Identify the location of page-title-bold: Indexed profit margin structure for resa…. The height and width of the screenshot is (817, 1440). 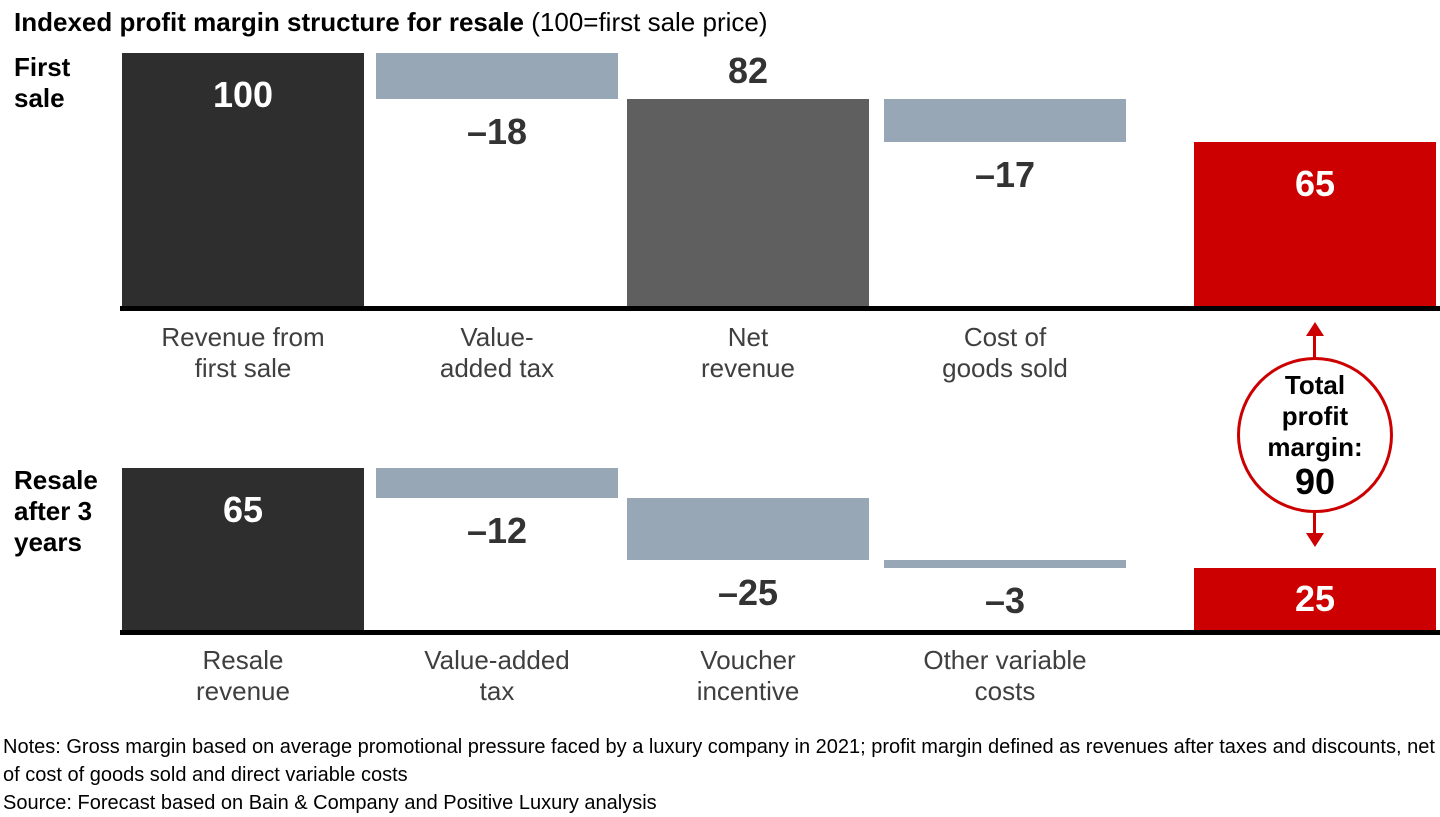
(269, 22).